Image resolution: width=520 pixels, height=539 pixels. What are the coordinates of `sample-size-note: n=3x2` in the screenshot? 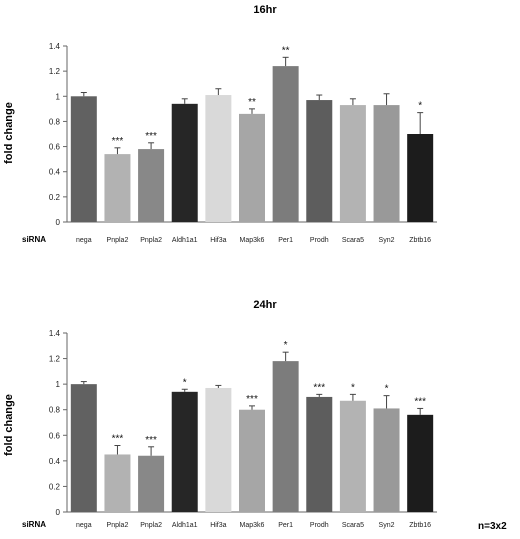 It's located at (492, 526).